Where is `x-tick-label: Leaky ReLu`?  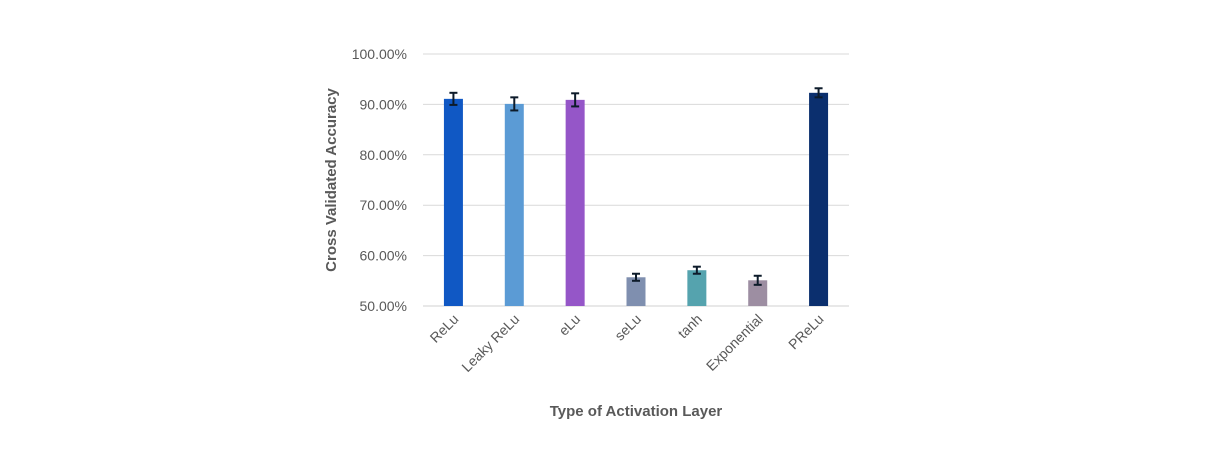 x-tick-label: Leaky ReLu is located at coordinates (490, 343).